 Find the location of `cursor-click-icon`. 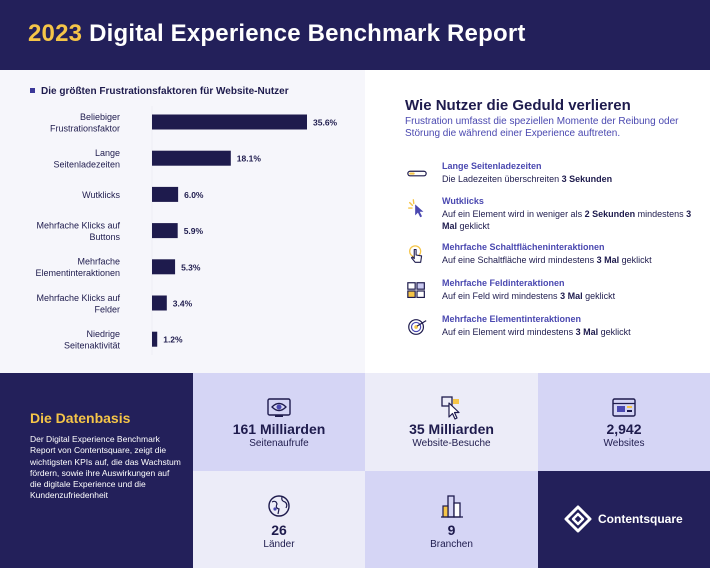

cursor-click-icon is located at coordinates (450, 408).